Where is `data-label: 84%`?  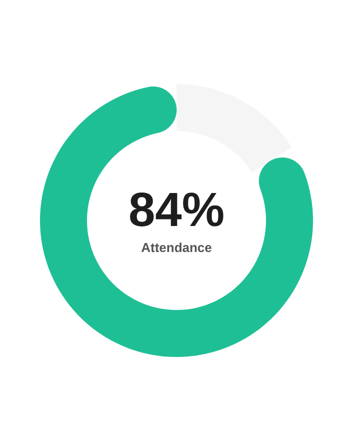 data-label: 84% is located at coordinates (176, 210).